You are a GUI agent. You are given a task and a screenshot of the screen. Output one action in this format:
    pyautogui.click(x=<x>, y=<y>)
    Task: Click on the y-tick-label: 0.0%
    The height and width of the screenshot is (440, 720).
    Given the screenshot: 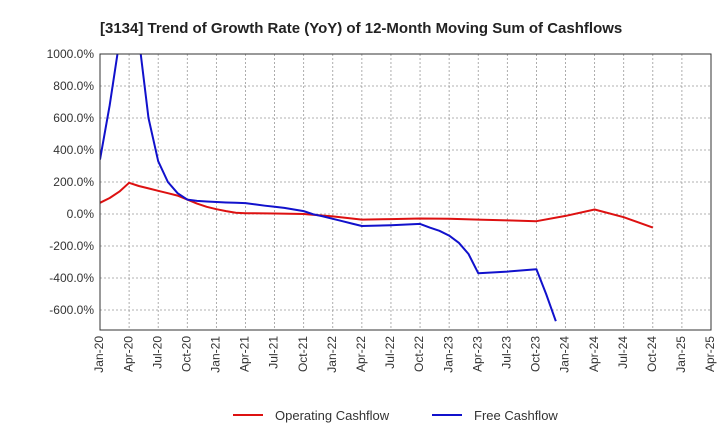 What is the action you would take?
    pyautogui.click(x=81, y=214)
    